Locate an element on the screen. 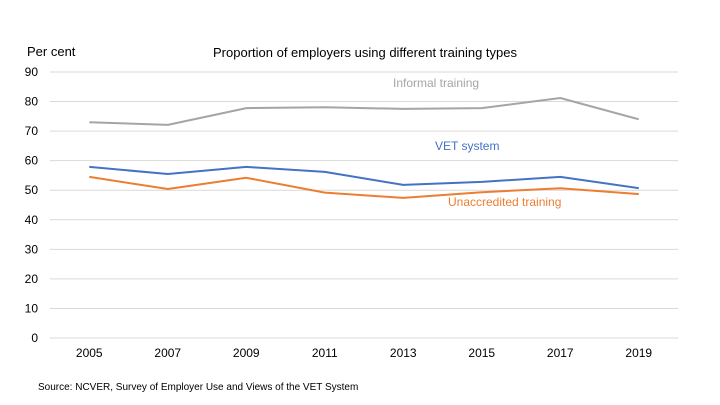 Image resolution: width=720 pixels, height=405 pixels. x-tick-label: 2009 is located at coordinates (246, 353).